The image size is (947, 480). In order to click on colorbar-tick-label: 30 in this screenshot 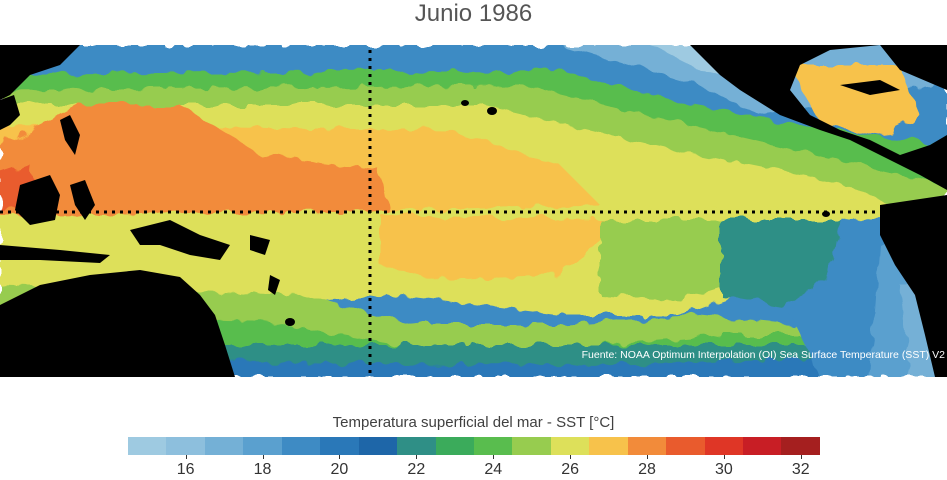, I will do `click(723, 469)`.